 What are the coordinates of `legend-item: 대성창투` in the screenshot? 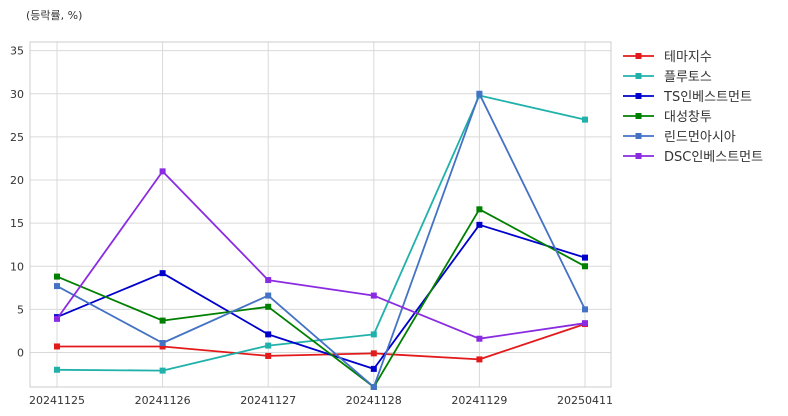 It's located at (667, 117).